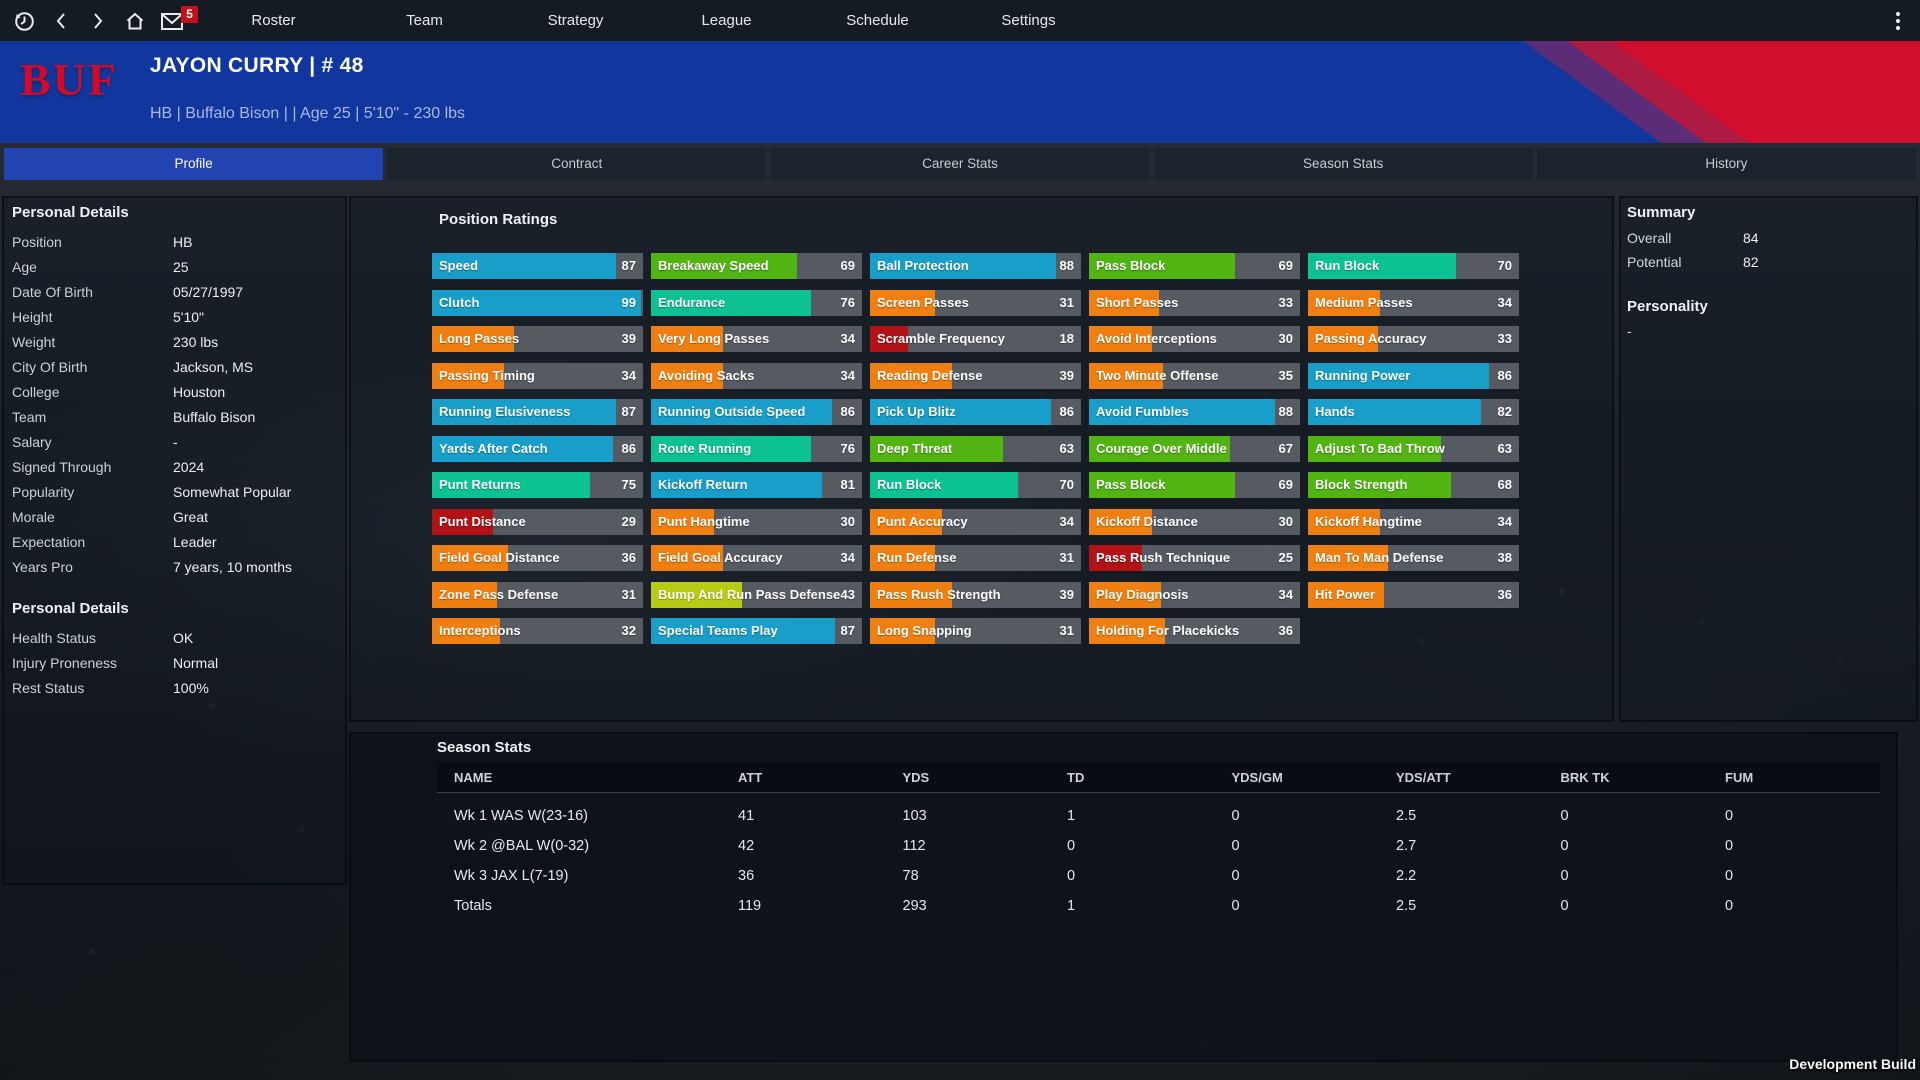 Image resolution: width=1920 pixels, height=1080 pixels. I want to click on forward-icon, so click(98, 21).